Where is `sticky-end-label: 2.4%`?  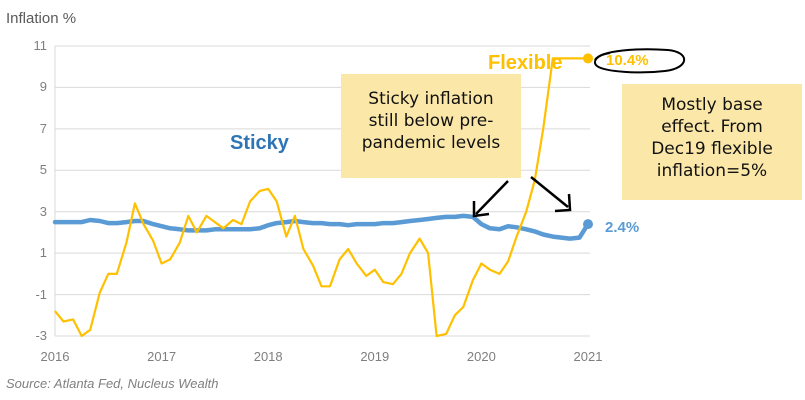
sticky-end-label: 2.4% is located at coordinates (622, 227).